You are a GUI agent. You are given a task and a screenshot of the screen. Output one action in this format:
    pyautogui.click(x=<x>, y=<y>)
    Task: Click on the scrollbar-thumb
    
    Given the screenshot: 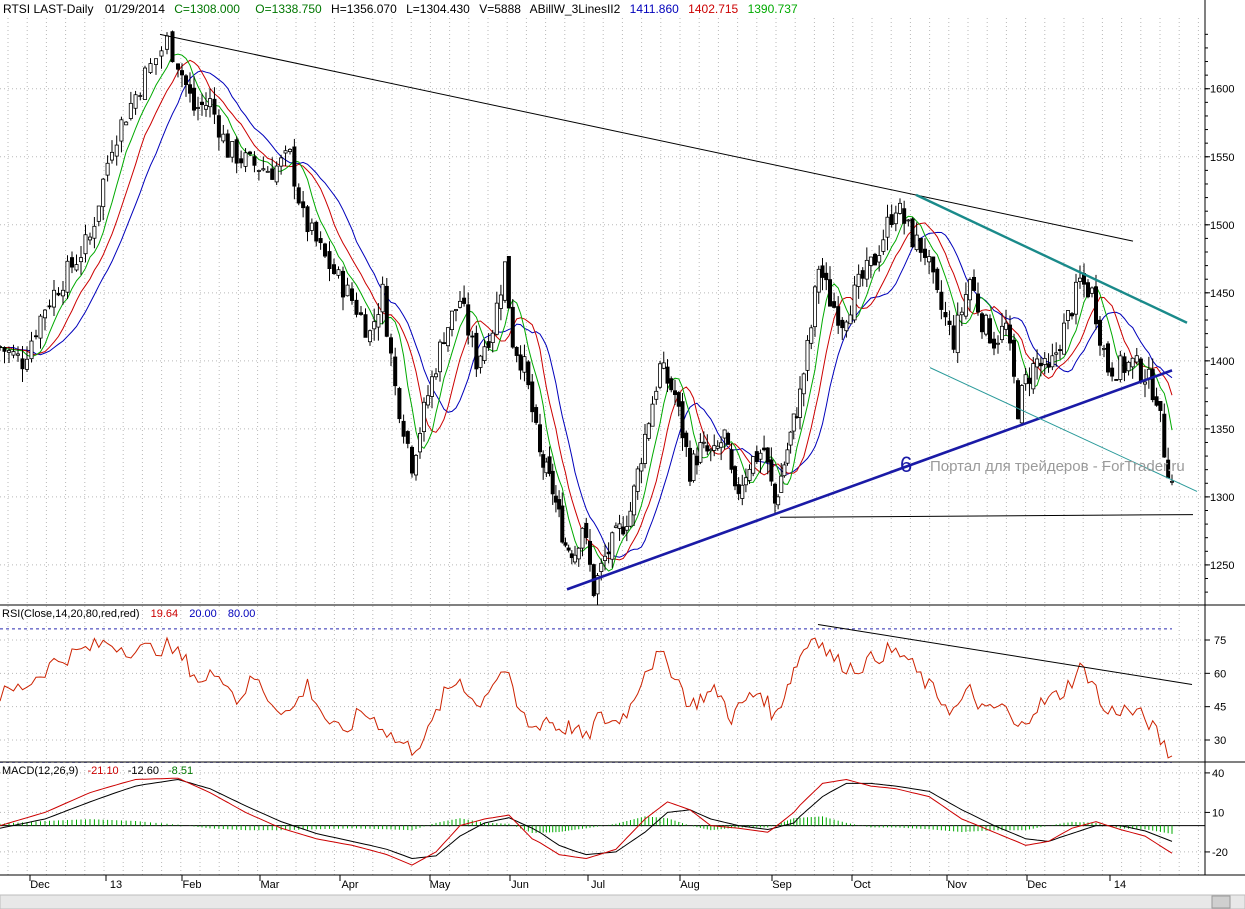 What is the action you would take?
    pyautogui.click(x=1221, y=902)
    